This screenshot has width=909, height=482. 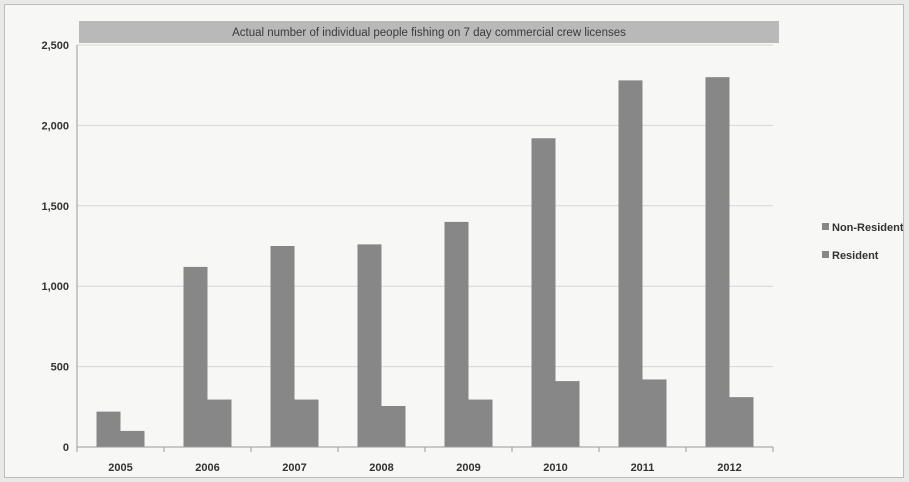 What do you see at coordinates (543, 292) in the screenshot?
I see `bar-non-resident-2010` at bounding box center [543, 292].